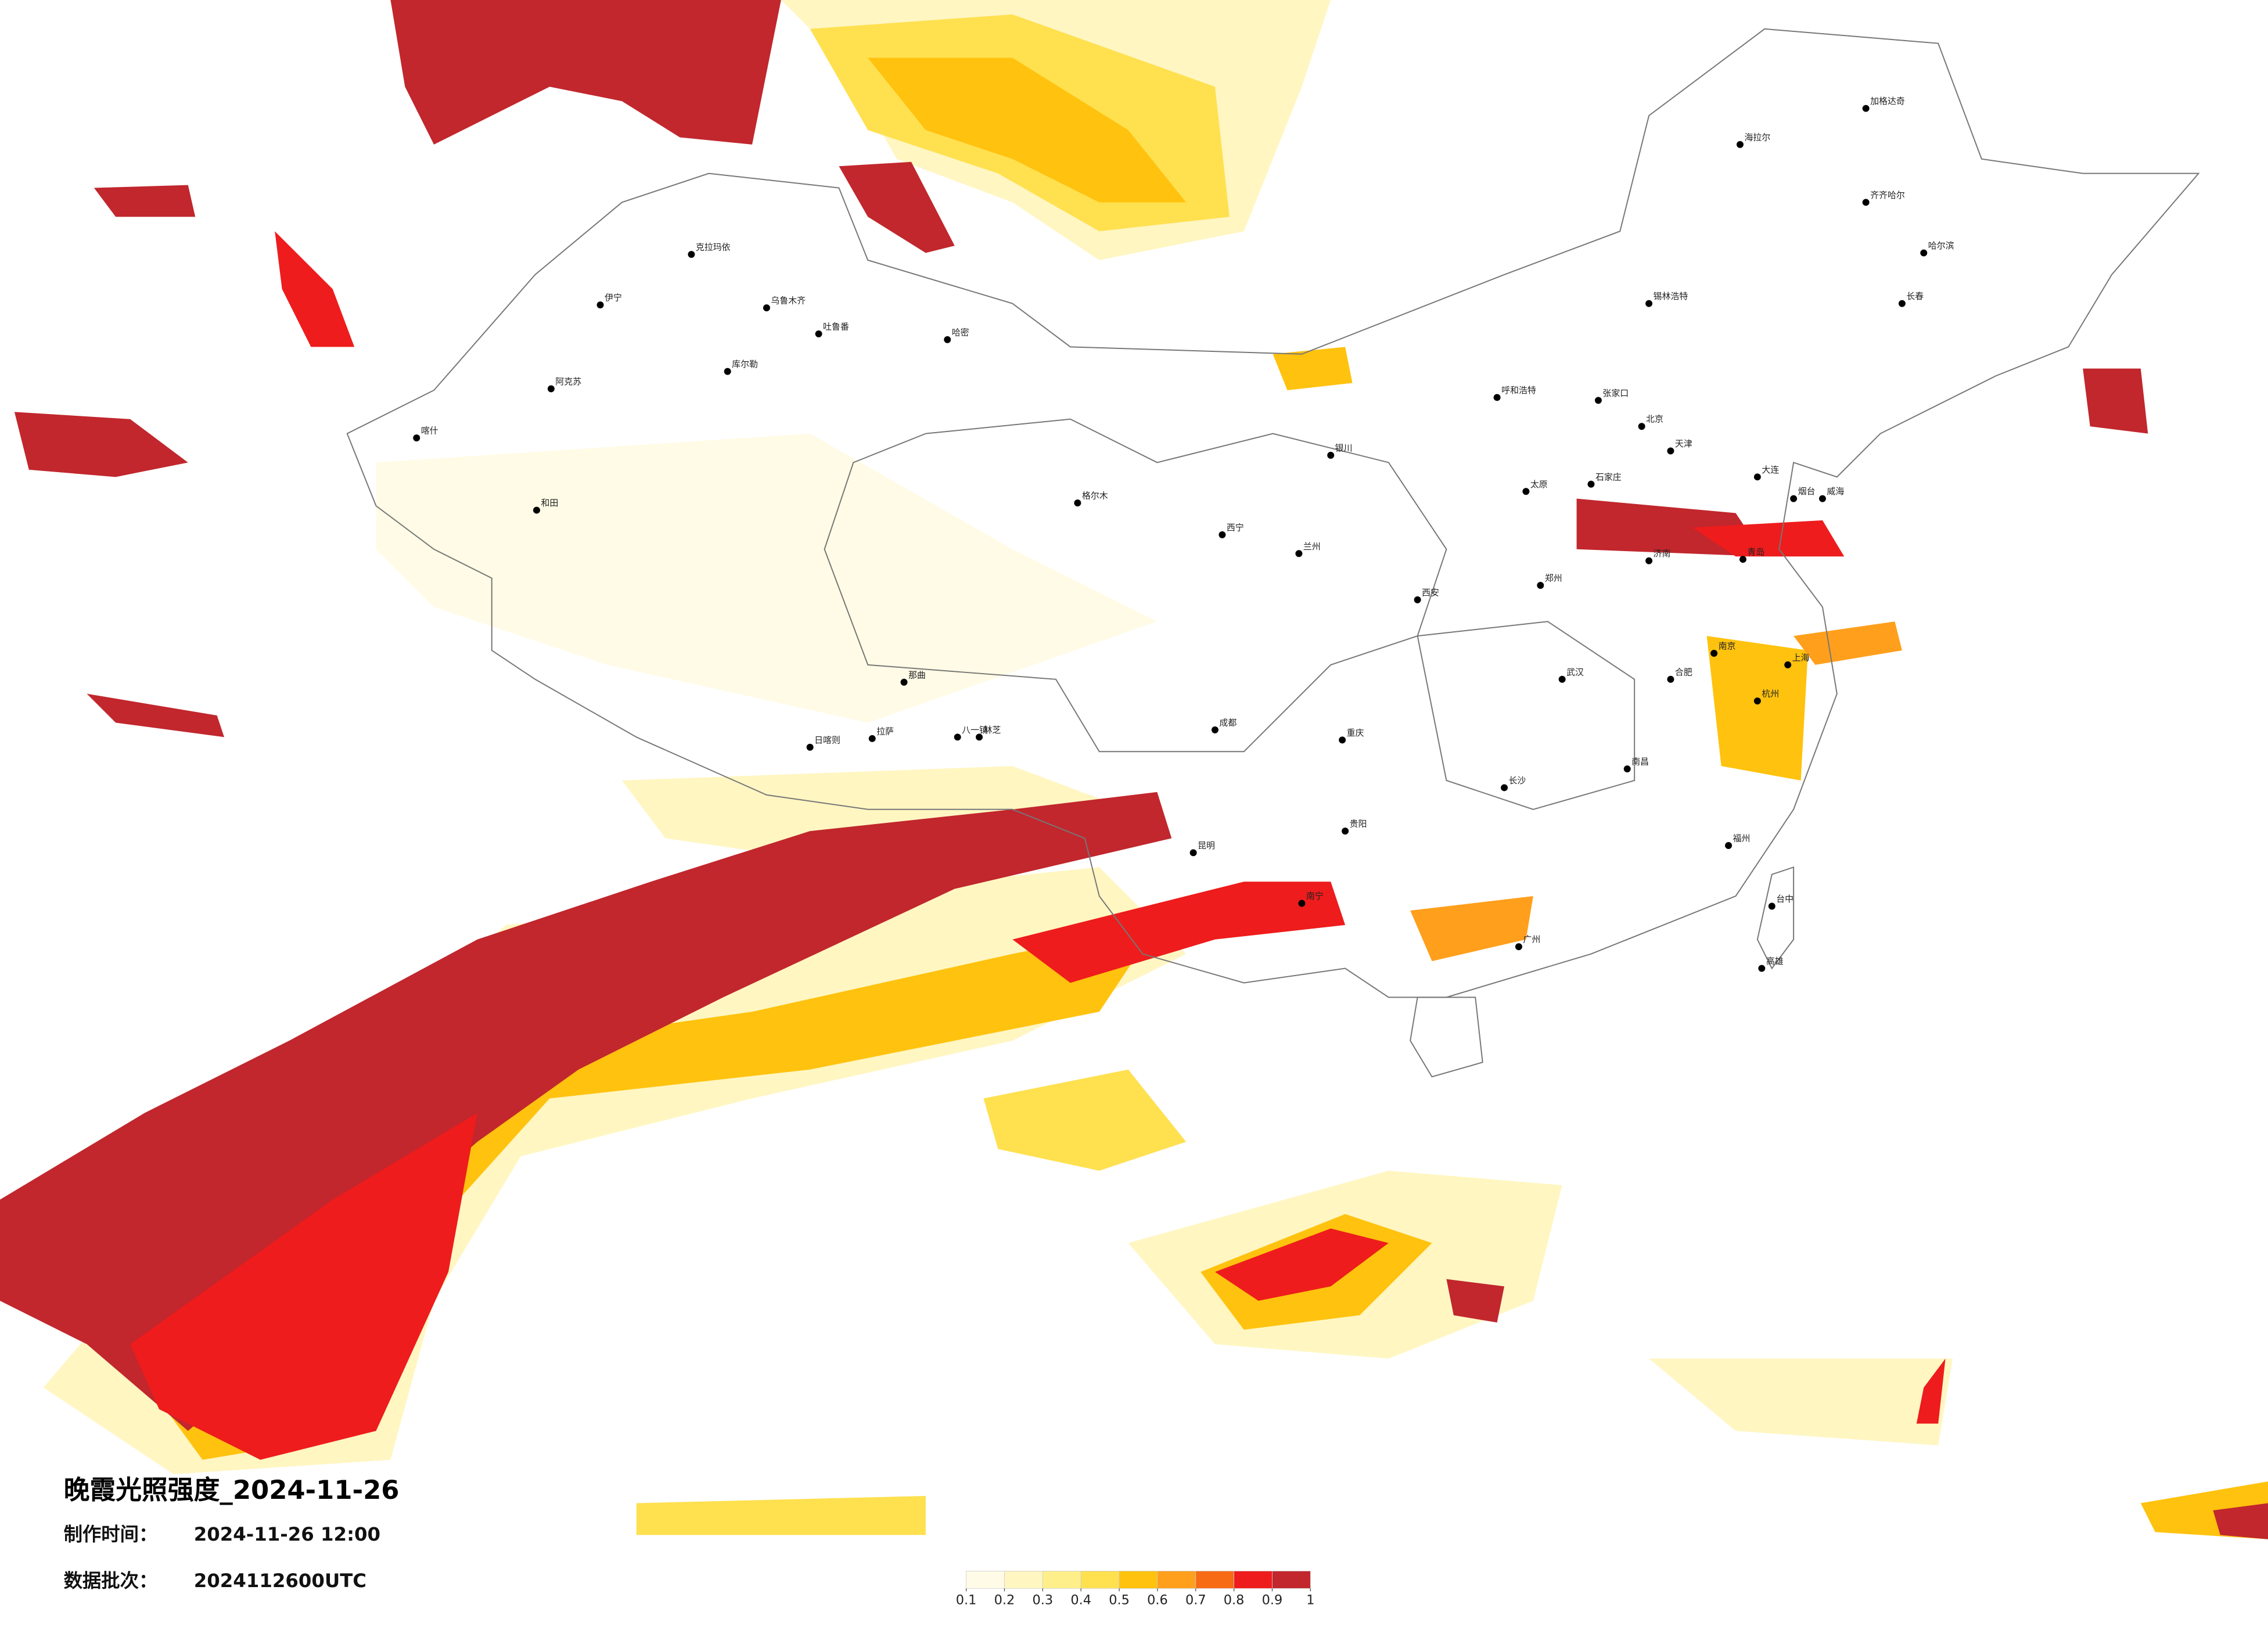 The width and height of the screenshot is (2268, 1626). What do you see at coordinates (1770, 694) in the screenshot?
I see `city-label: 杭州` at bounding box center [1770, 694].